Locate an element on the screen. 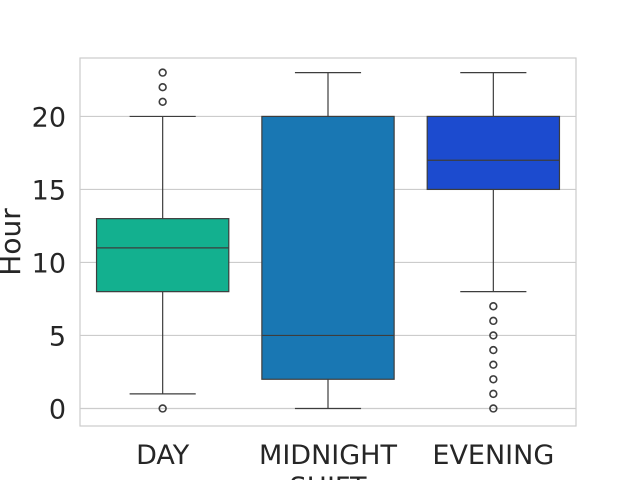 This screenshot has width=640, height=480. box-evening is located at coordinates (493, 242).